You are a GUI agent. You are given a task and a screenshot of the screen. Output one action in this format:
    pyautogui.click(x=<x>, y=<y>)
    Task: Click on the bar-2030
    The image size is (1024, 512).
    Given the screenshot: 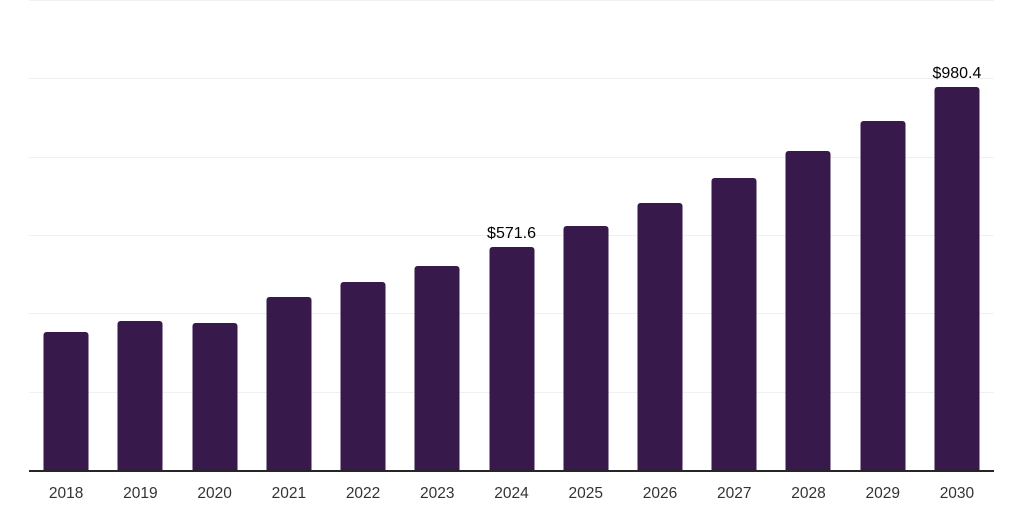 What is the action you would take?
    pyautogui.click(x=957, y=279)
    